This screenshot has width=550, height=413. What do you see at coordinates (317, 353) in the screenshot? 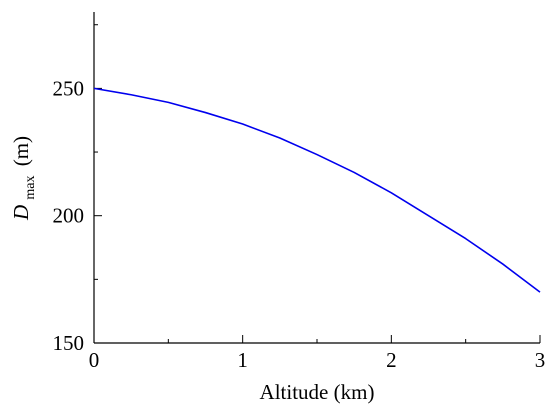
I see `x-ticks: 0 1 2 3` at bounding box center [317, 353].